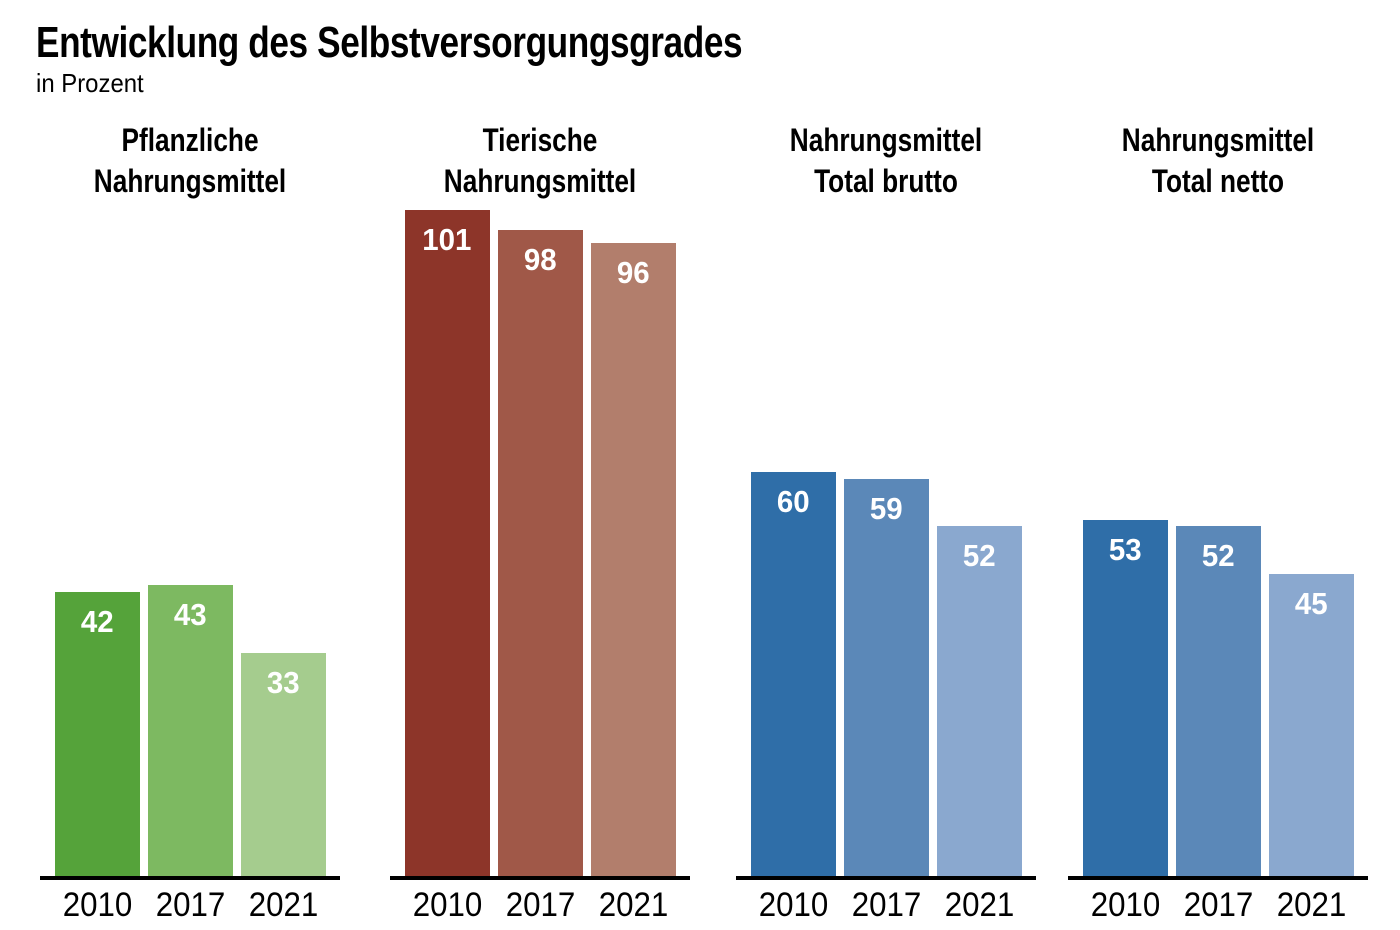 The width and height of the screenshot is (1400, 930). Describe the element at coordinates (1125, 699) in the screenshot. I see `bar-2010: 53` at that location.